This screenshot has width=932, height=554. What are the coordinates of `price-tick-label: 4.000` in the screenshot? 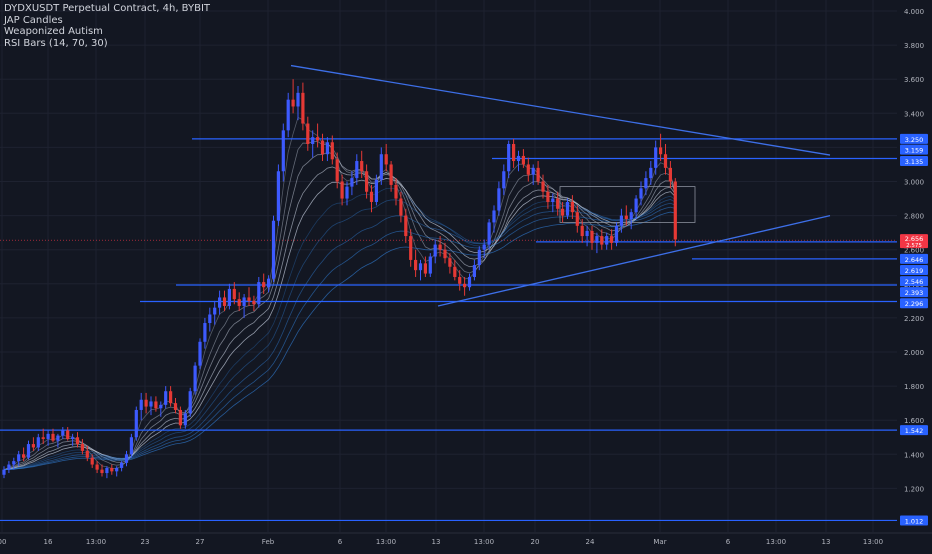 It's located at (914, 12).